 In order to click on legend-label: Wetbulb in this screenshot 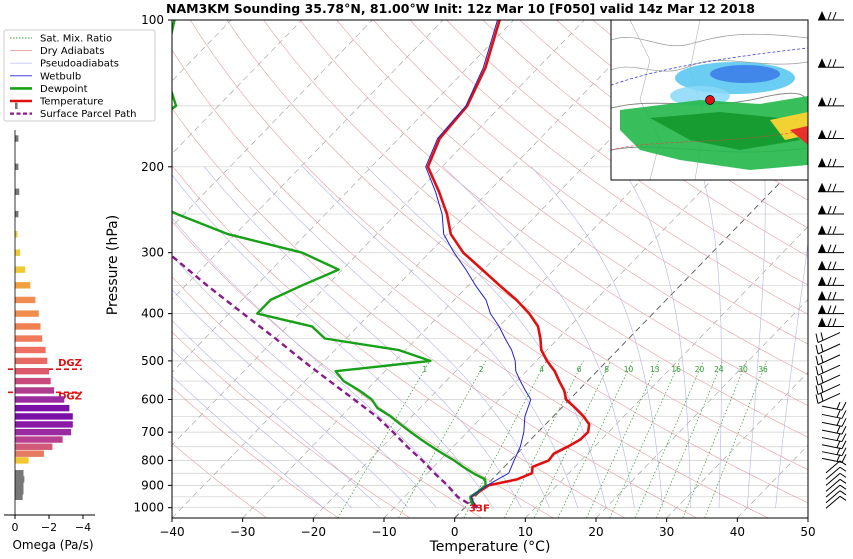, I will do `click(60, 76)`.